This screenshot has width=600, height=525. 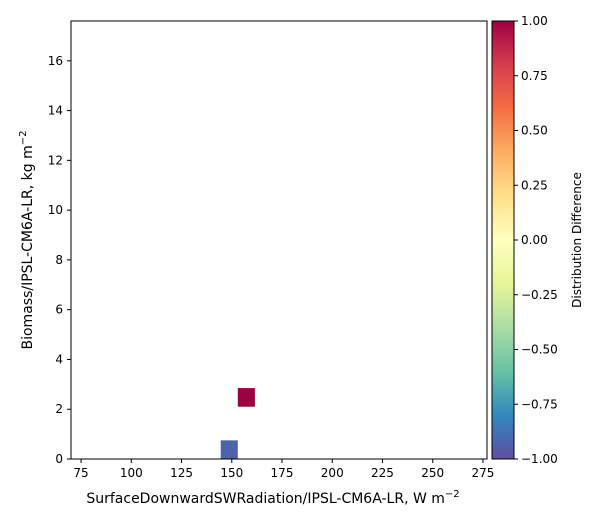 What do you see at coordinates (483, 473) in the screenshot?
I see `x-tick-label: 275` at bounding box center [483, 473].